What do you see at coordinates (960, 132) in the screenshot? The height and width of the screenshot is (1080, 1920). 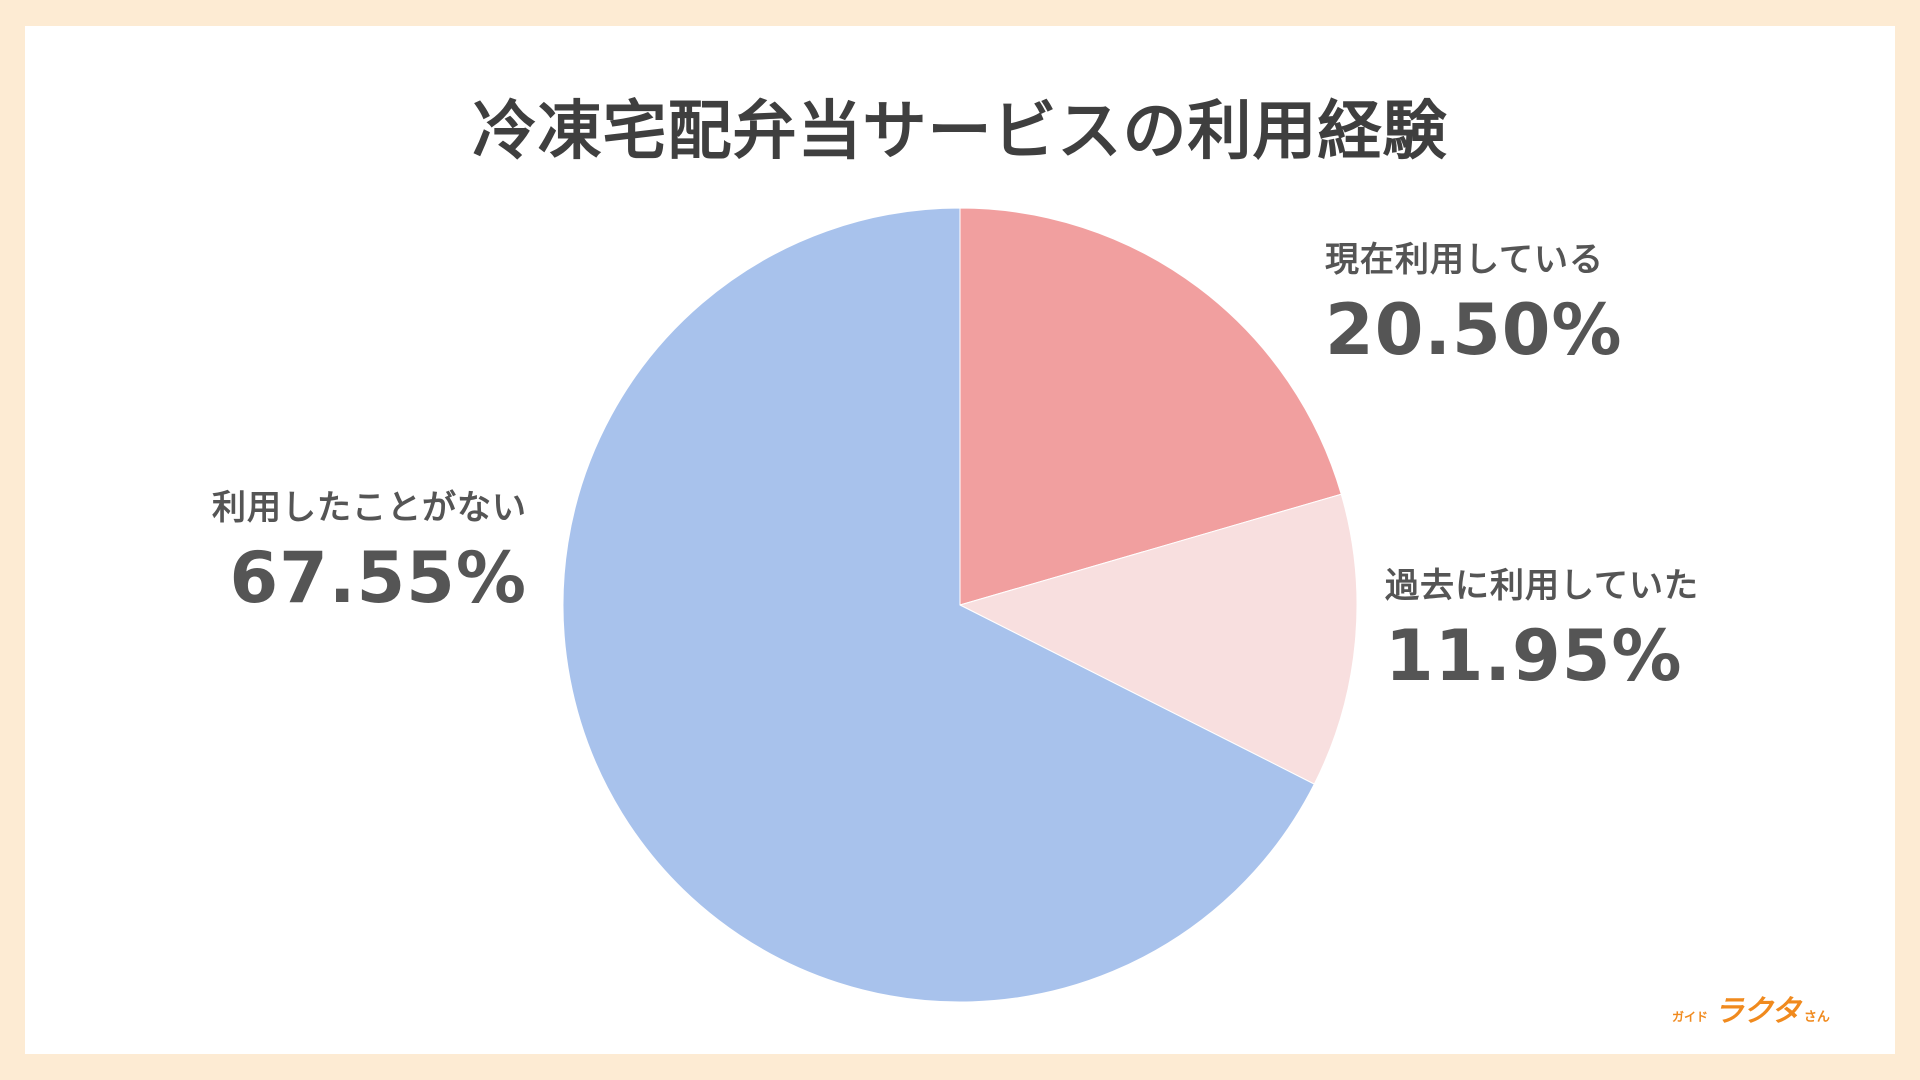 I see `chart-title: 冷凍宅配弁当サービスの利用経験` at bounding box center [960, 132].